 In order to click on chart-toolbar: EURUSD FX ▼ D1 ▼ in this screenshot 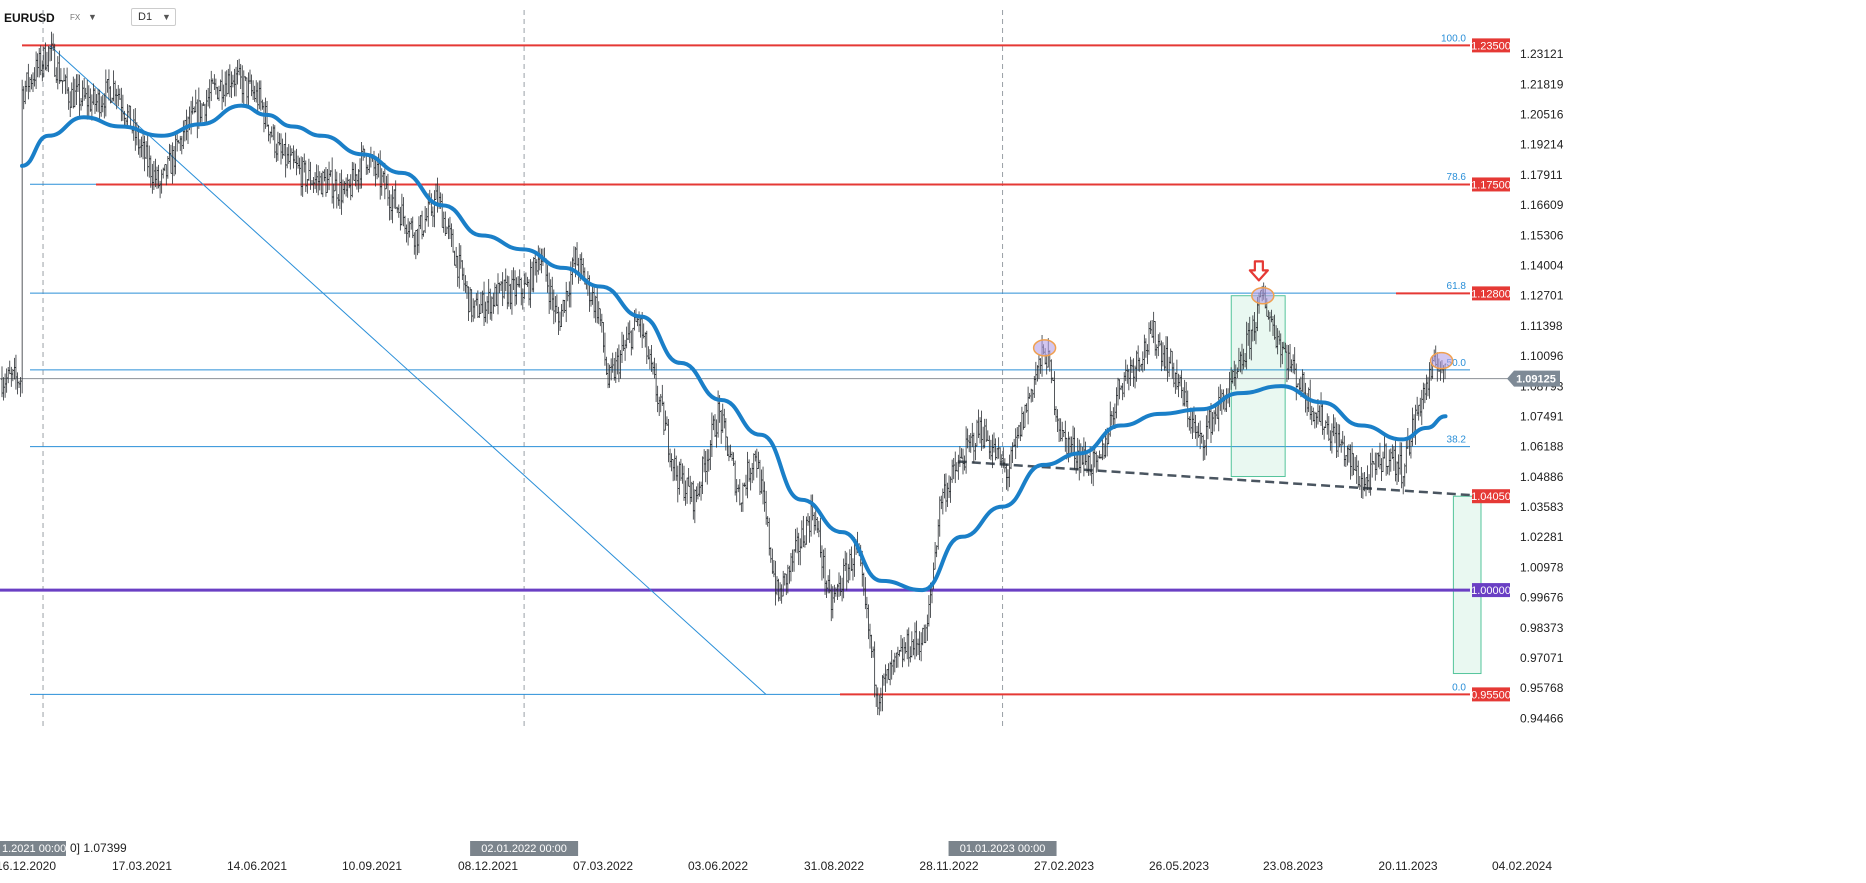, I will do `click(900, 18)`.